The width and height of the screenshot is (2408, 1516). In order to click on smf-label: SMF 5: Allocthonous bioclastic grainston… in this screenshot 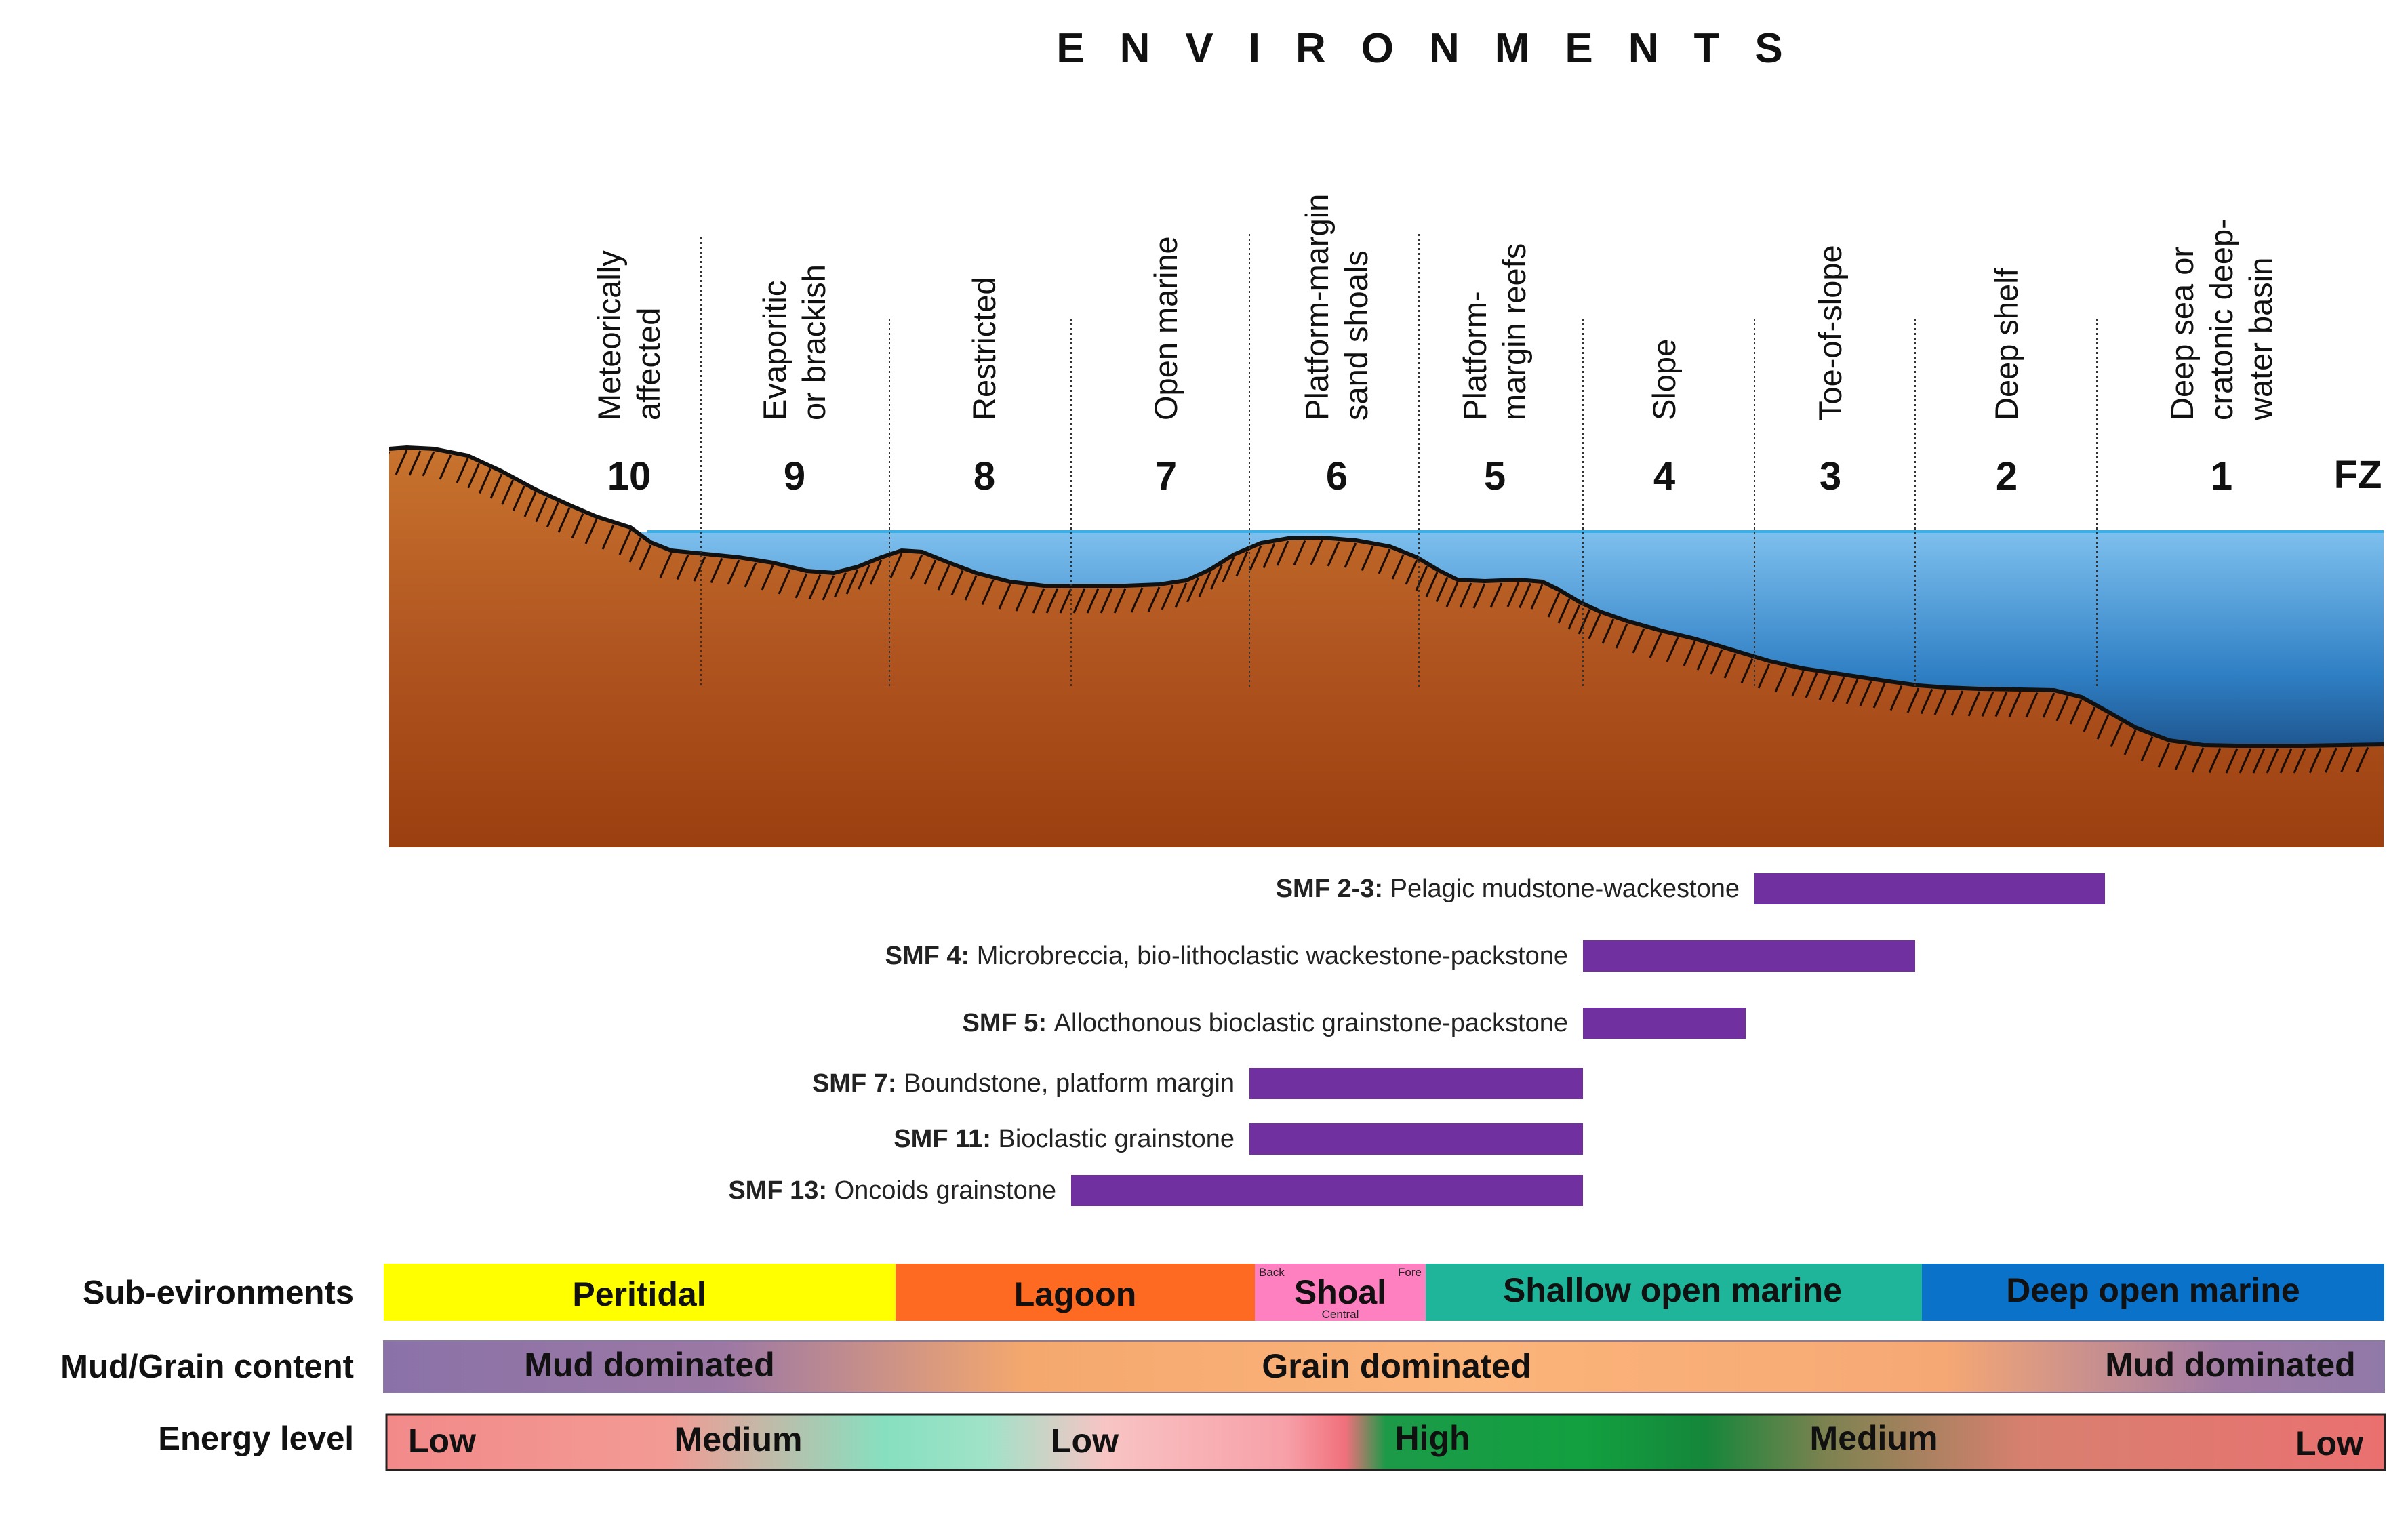, I will do `click(1265, 1023)`.